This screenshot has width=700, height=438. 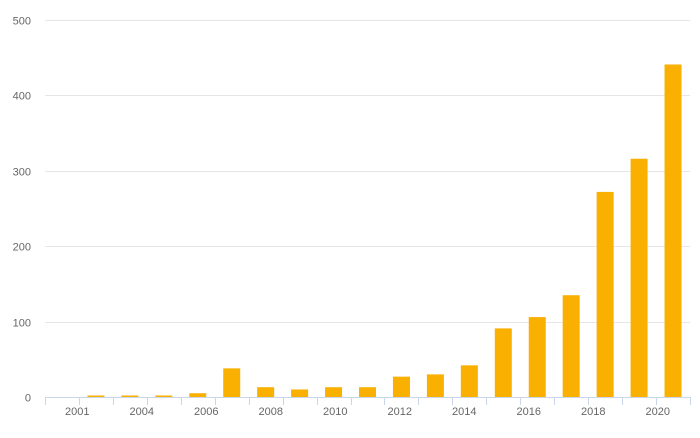 I want to click on x-axis-labels: 2001 2004 2006 2008 2010 2012 2014 2016 2018 2020, so click(x=367, y=412).